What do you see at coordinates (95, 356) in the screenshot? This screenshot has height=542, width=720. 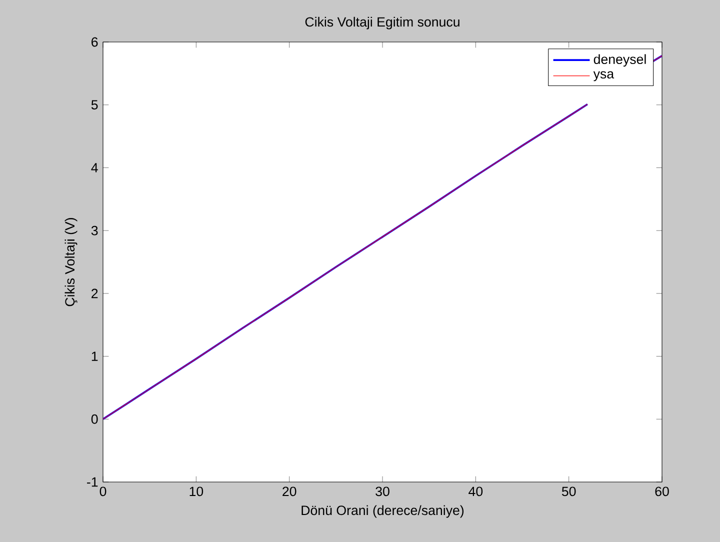 I see `y-tick-label: 1` at bounding box center [95, 356].